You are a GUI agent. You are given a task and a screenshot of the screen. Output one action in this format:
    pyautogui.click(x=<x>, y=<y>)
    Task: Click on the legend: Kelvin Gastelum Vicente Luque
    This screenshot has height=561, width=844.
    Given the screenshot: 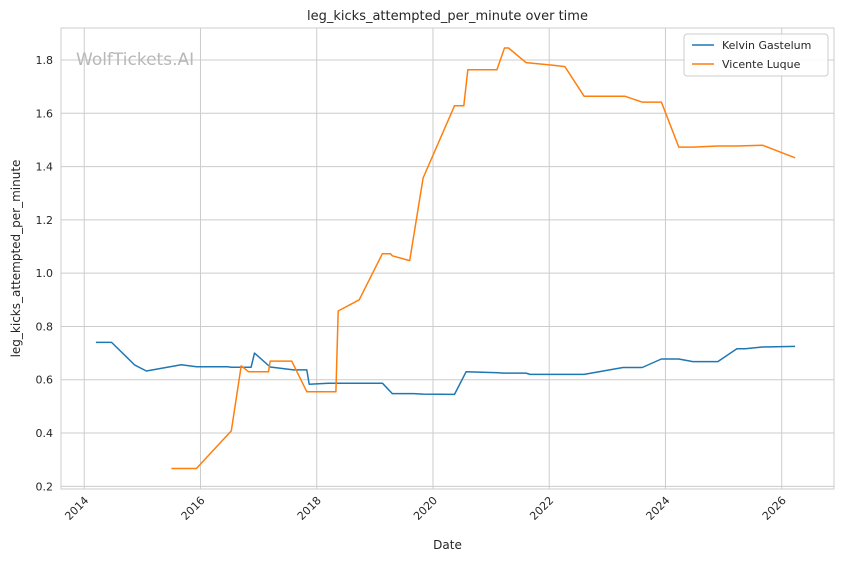 What is the action you would take?
    pyautogui.click(x=756, y=55)
    